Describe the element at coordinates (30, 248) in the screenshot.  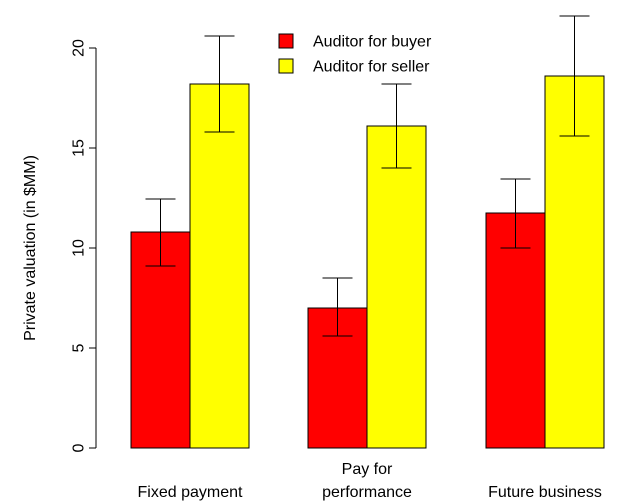
I see `y-axis-label: Private valuation (in $MM)` at that location.